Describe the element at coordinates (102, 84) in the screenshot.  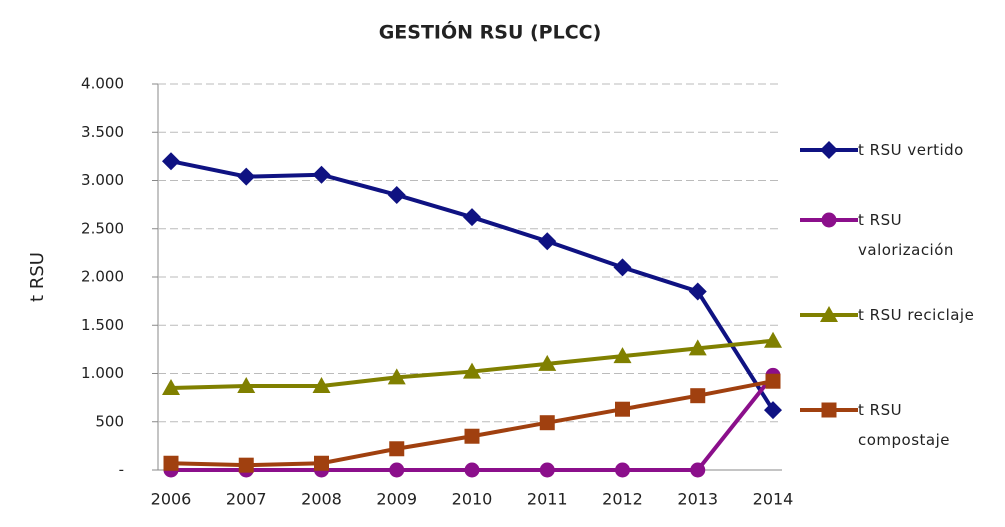
I see `y-tick-label: 4.000` at that location.